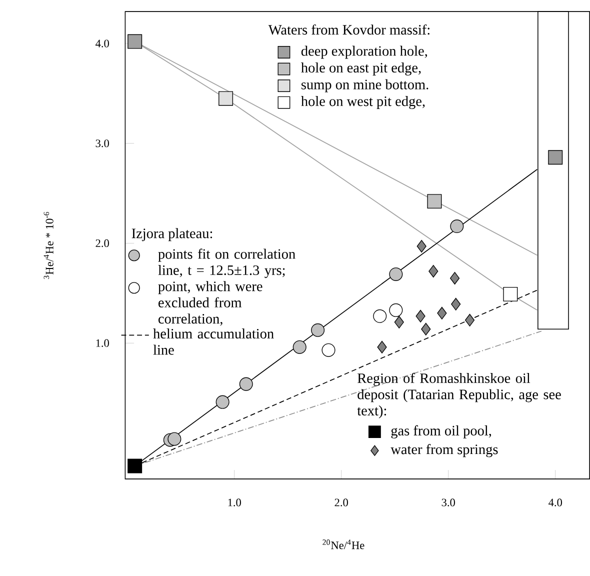  What do you see at coordinates (349, 29) in the screenshot?
I see `annotation: Waters from Kovdor massif:` at bounding box center [349, 29].